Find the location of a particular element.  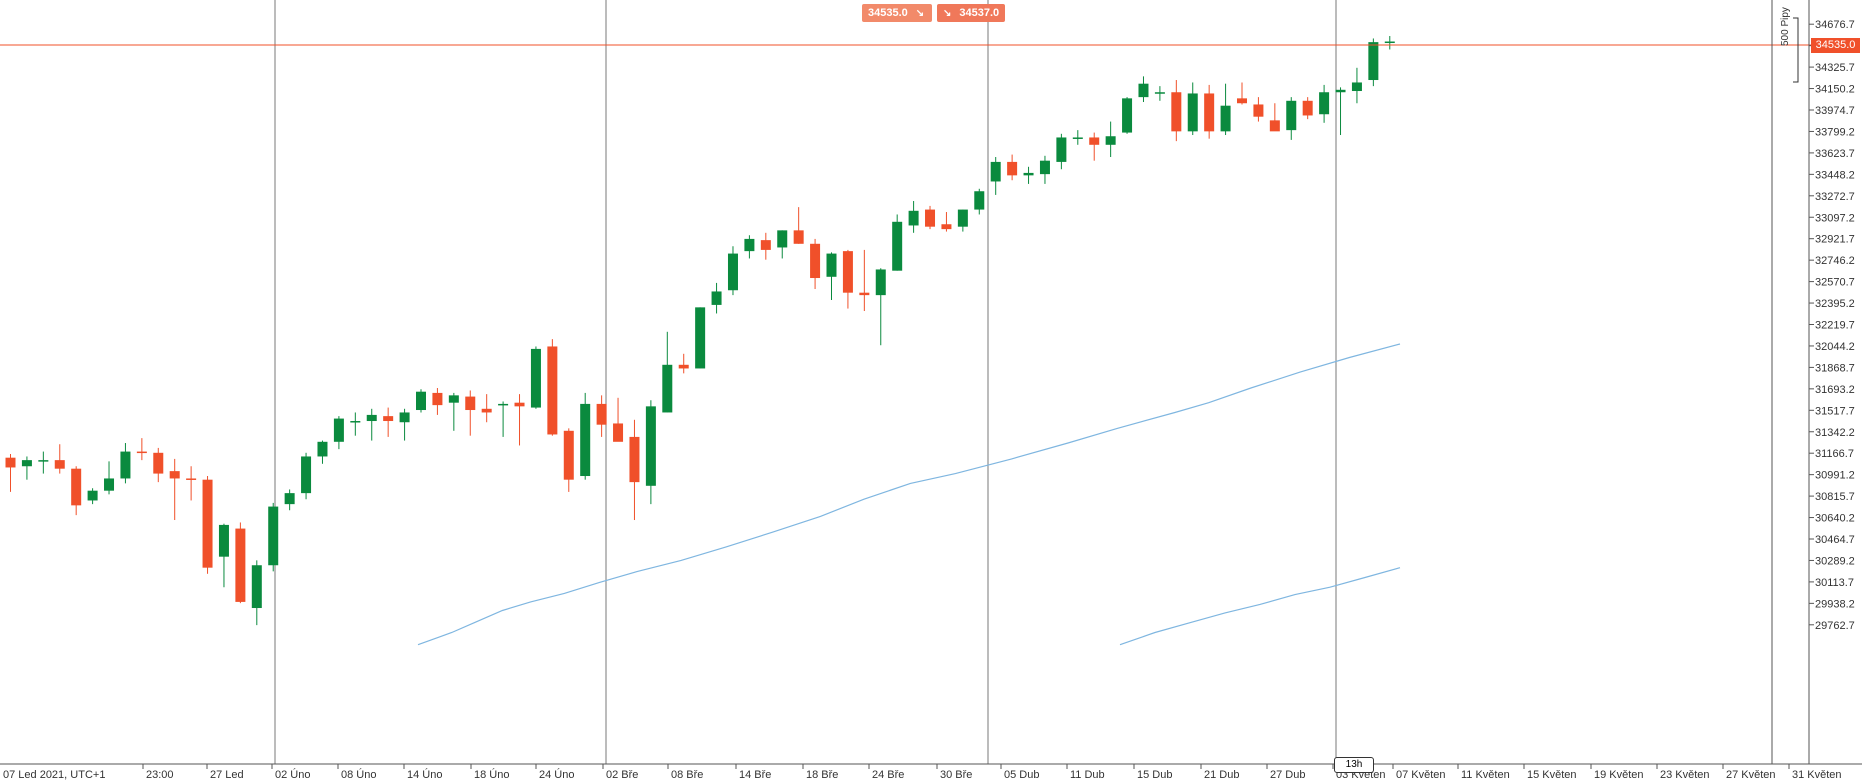

x-tick-label: 15 Květen is located at coordinates (1552, 775).